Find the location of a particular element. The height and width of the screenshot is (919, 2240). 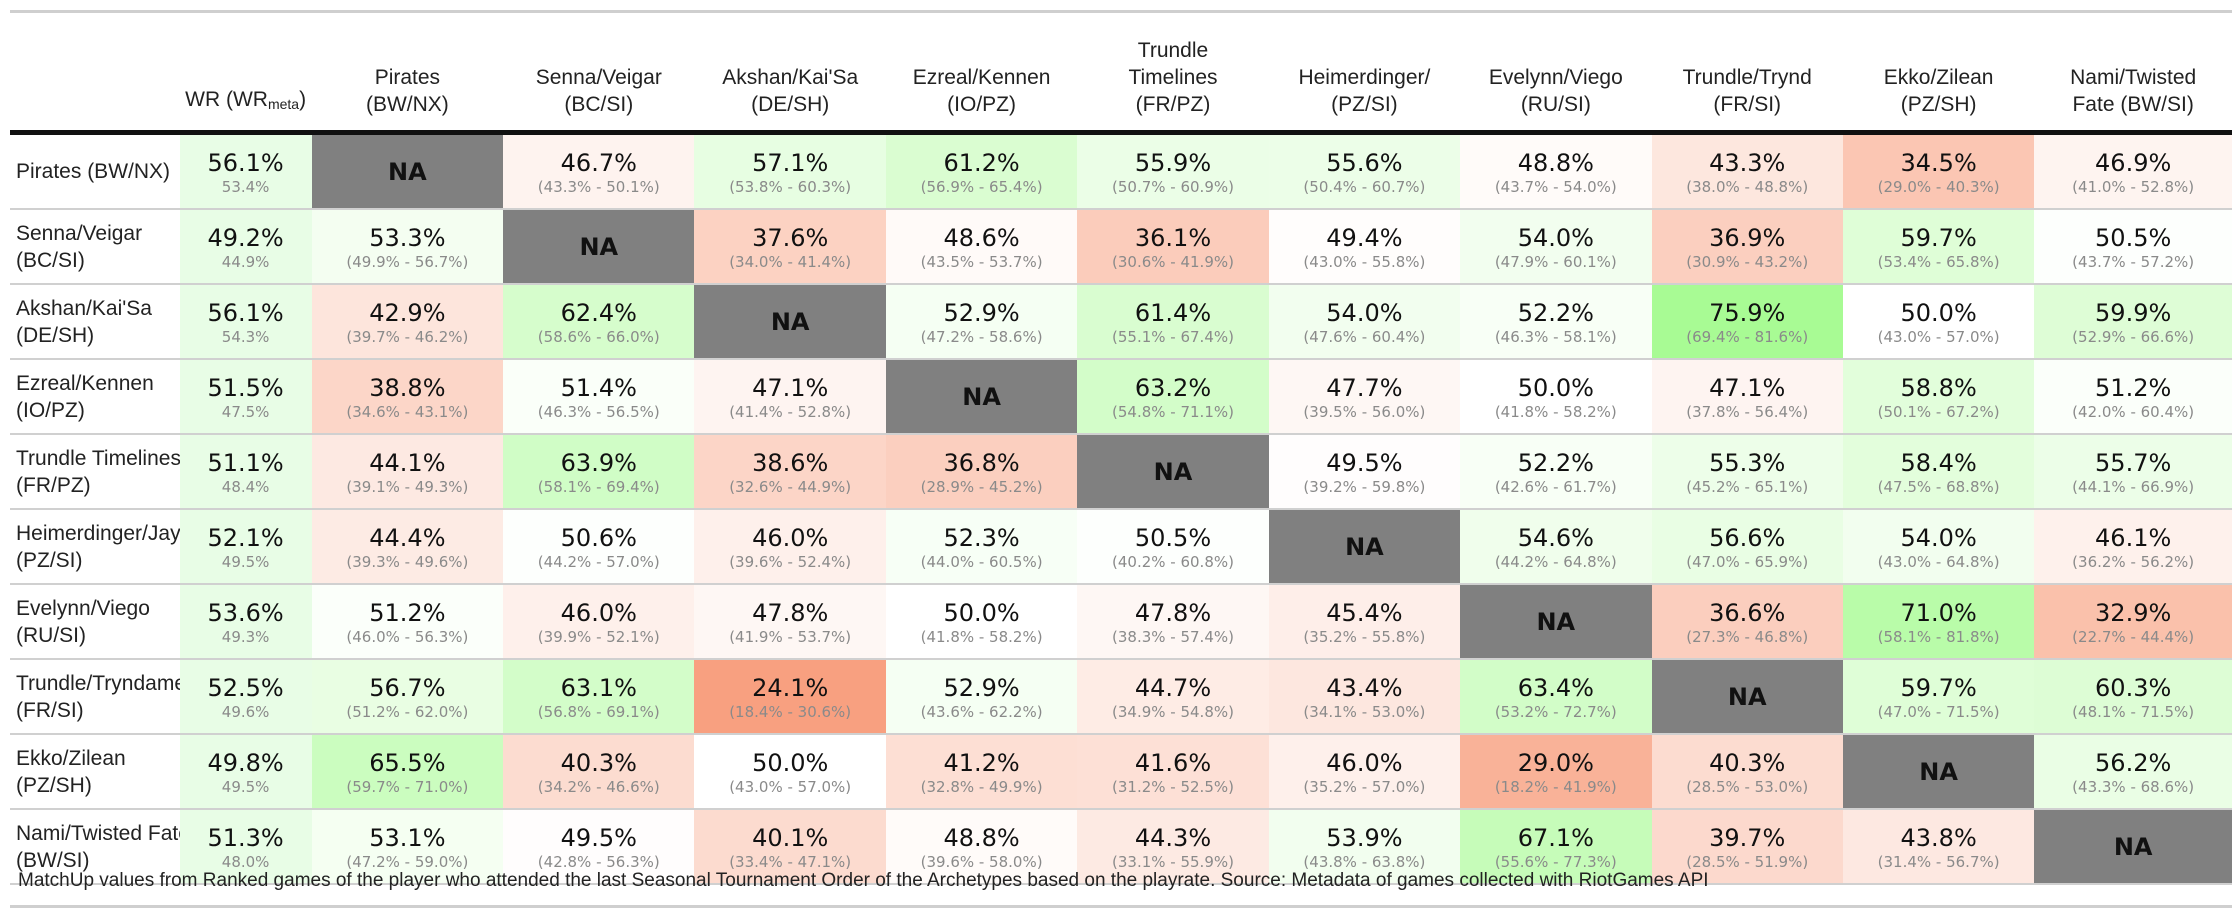

cell-value: 71.0% is located at coordinates (1938, 612).